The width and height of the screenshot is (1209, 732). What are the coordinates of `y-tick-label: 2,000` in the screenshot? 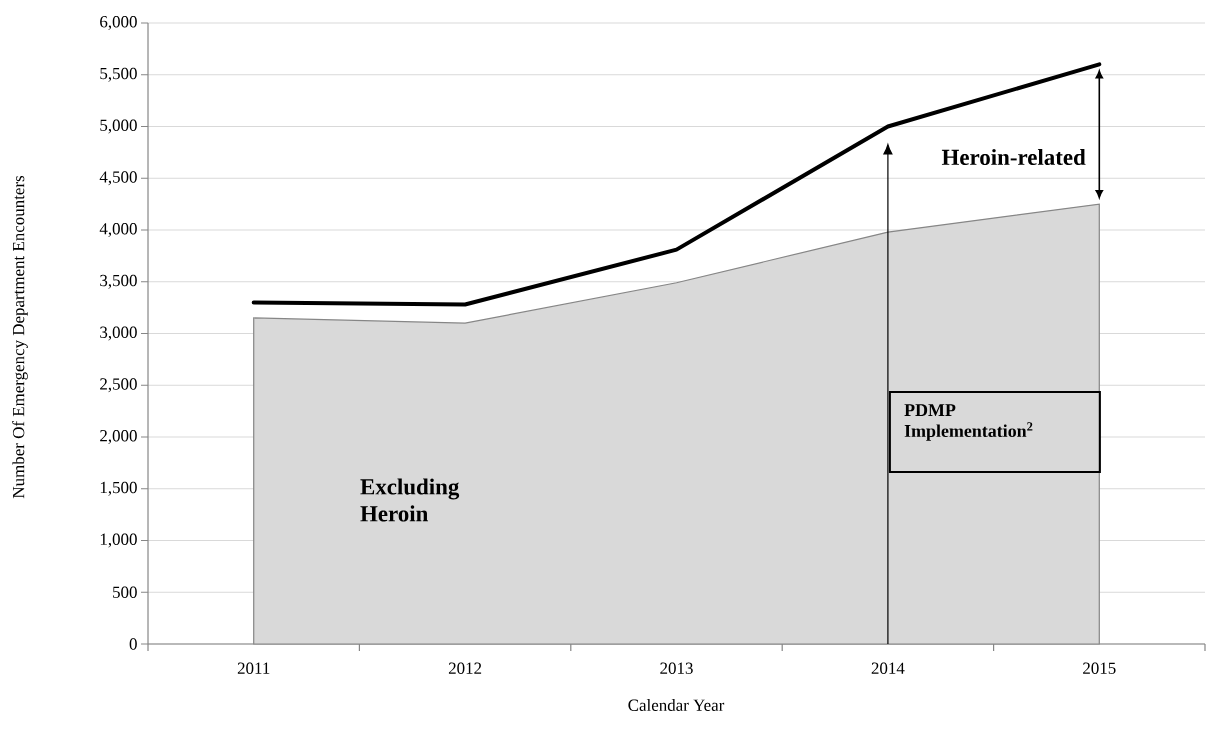 It's located at (118, 437).